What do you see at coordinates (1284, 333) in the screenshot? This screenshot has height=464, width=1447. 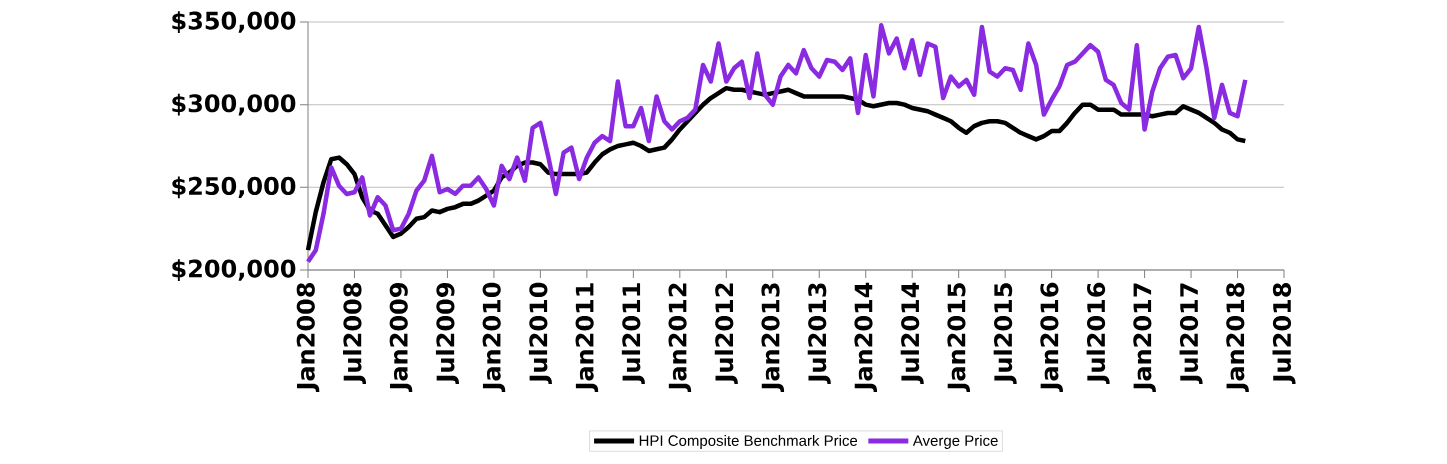 I see `x-tick-label: Jul2018` at bounding box center [1284, 333].